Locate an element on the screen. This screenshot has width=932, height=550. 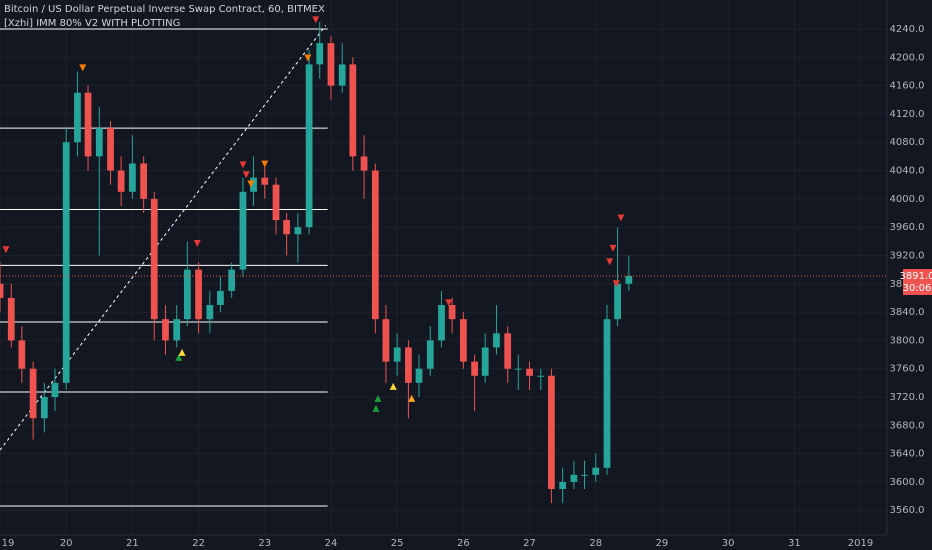
x-tick-label: 2019 is located at coordinates (860, 543).